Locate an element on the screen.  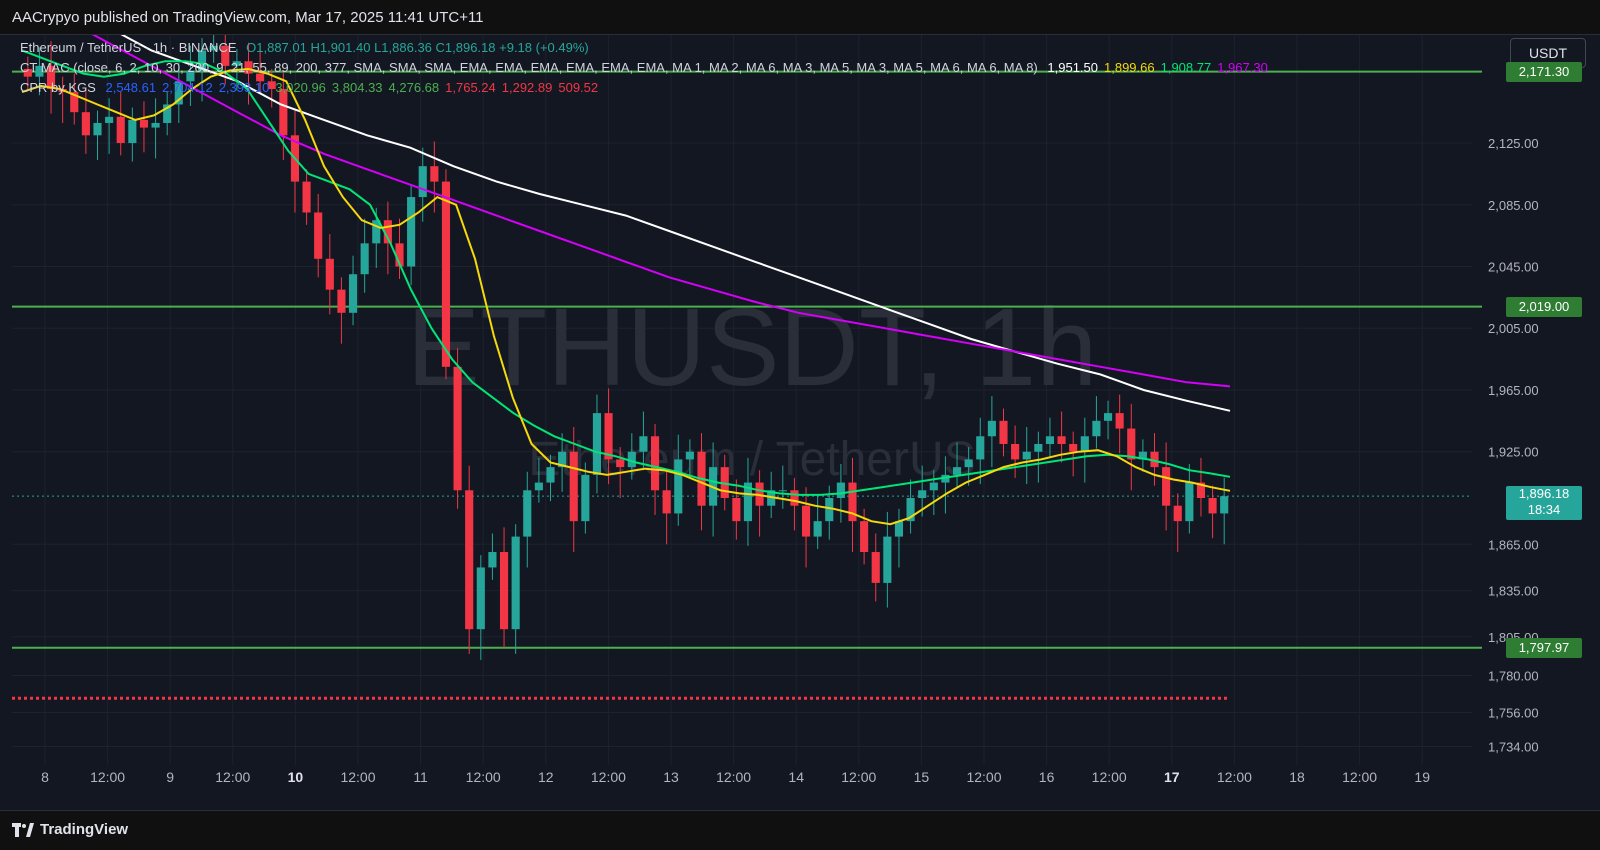
footer-bar: TradingView is located at coordinates (800, 830).